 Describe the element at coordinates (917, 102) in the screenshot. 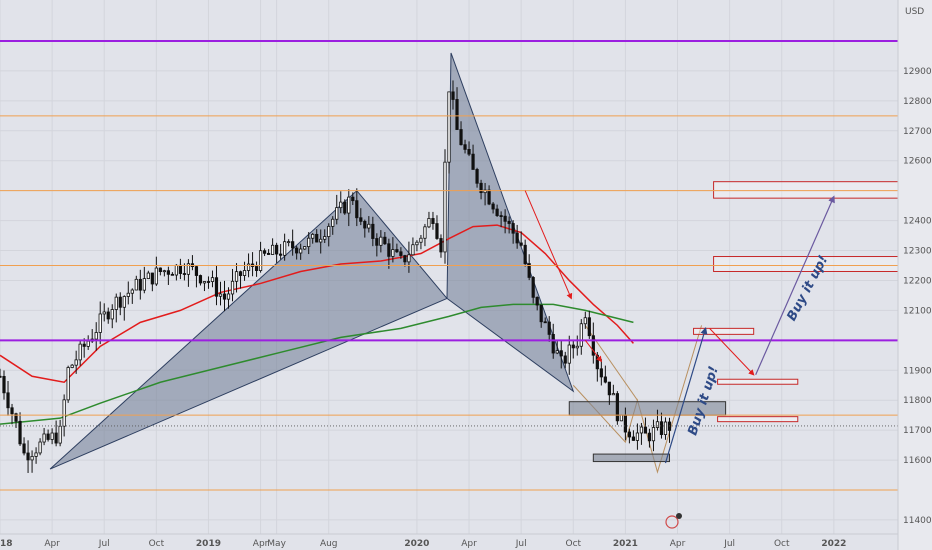

I see `price-tick-label: 12800` at that location.